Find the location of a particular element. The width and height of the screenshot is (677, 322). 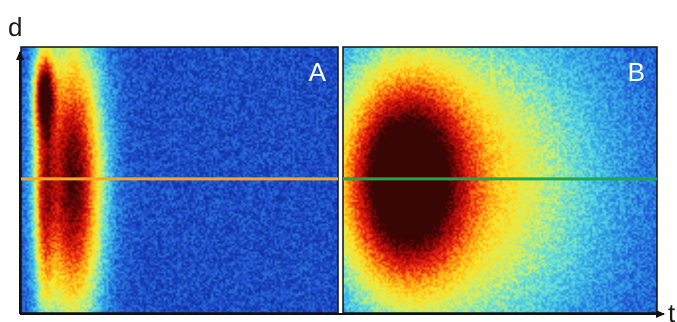

x-axis-label: t is located at coordinates (672, 310).